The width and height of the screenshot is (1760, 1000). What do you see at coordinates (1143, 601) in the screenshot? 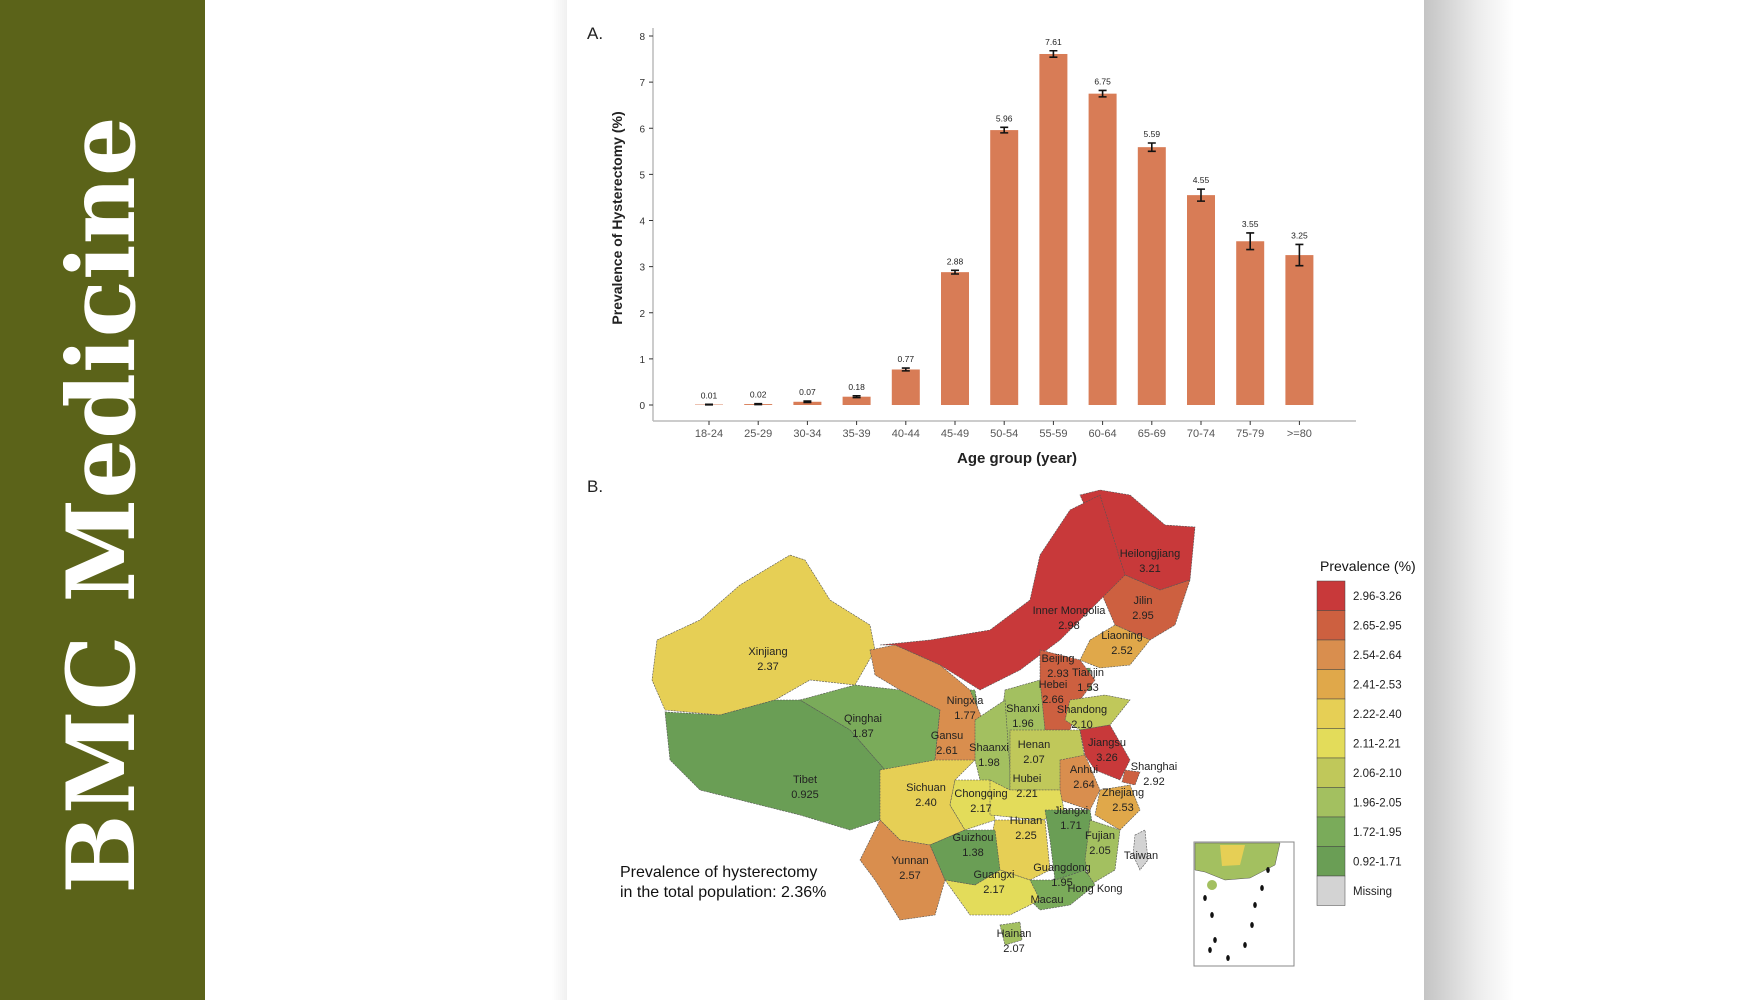
I see `province-name-jilin: Jilin` at bounding box center [1143, 601].